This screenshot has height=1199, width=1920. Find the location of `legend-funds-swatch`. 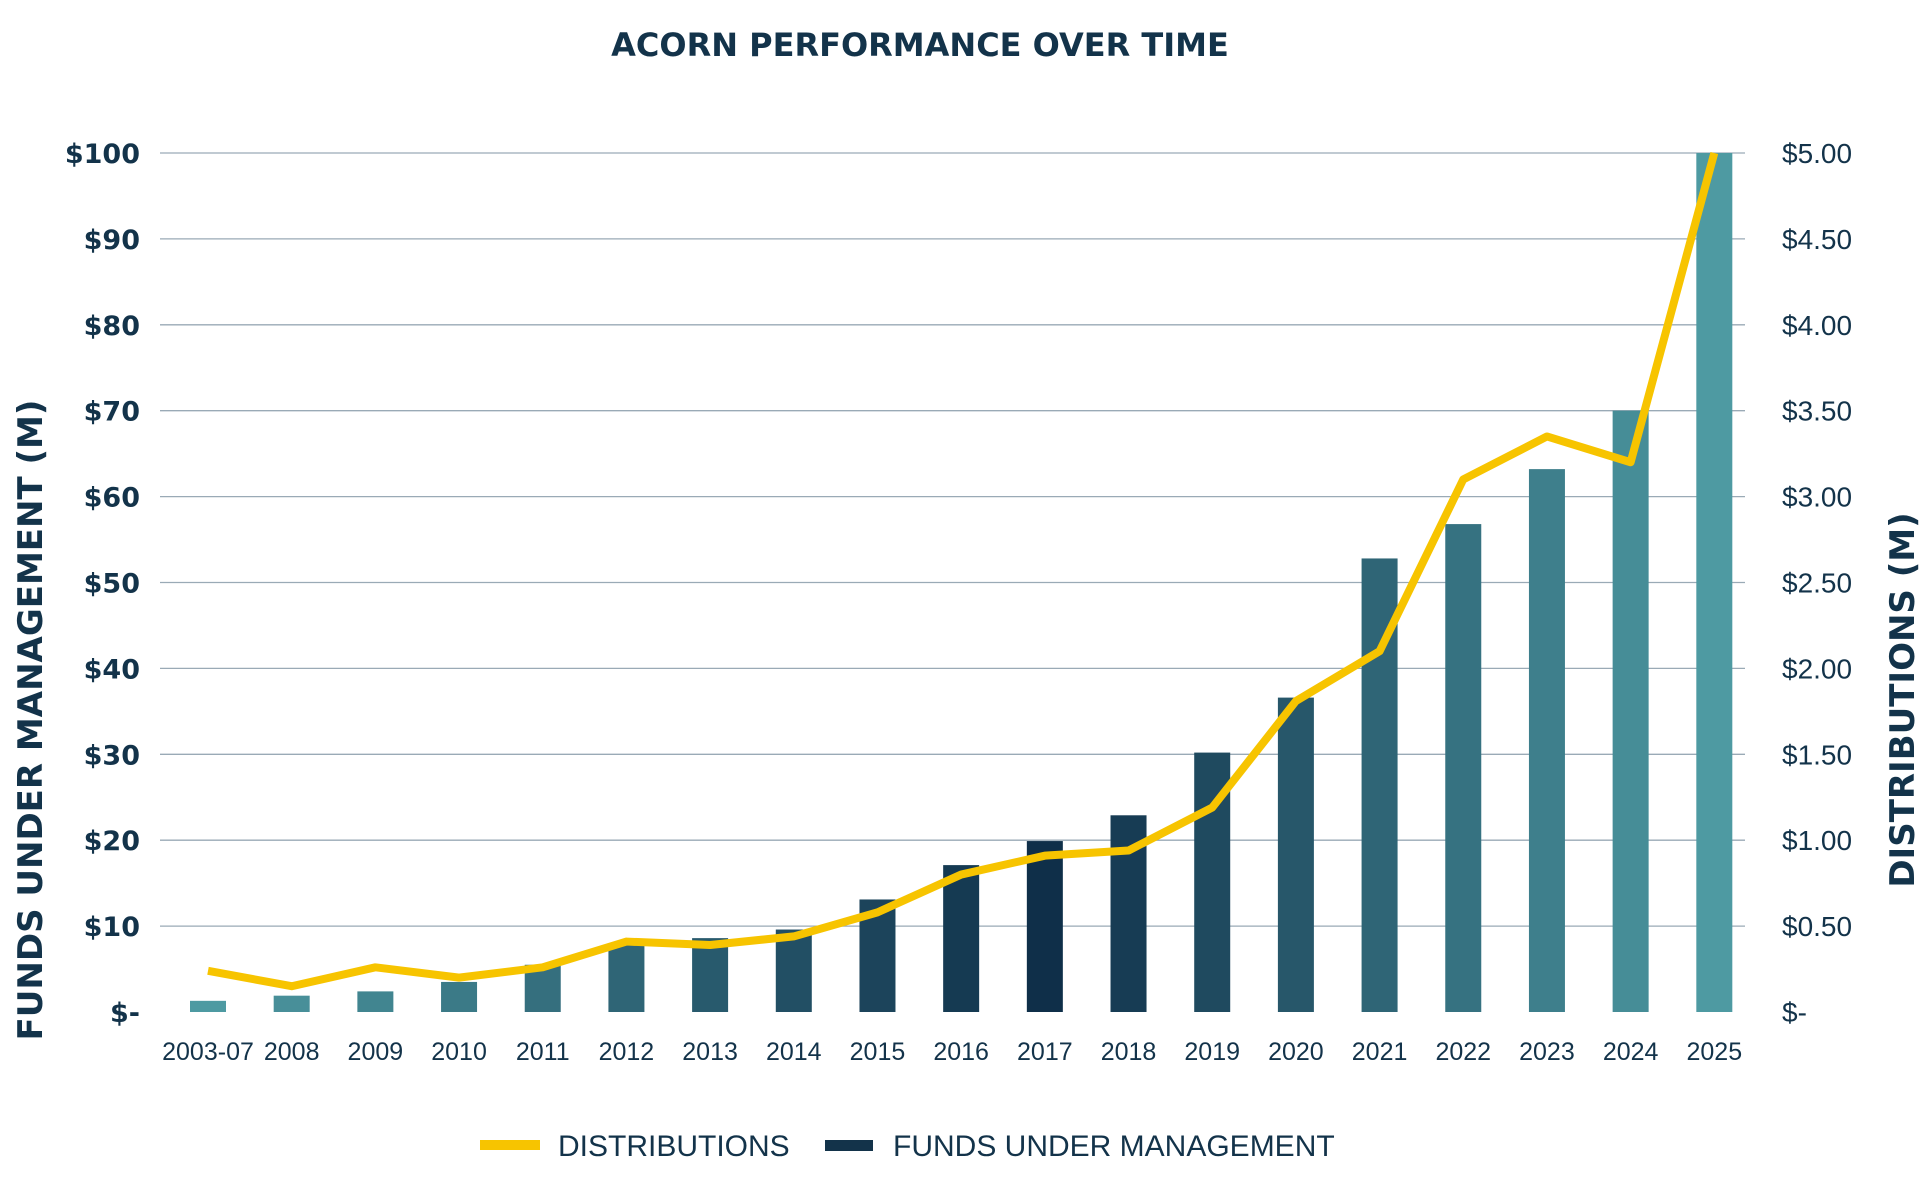

legend-funds-swatch is located at coordinates (849, 1145).